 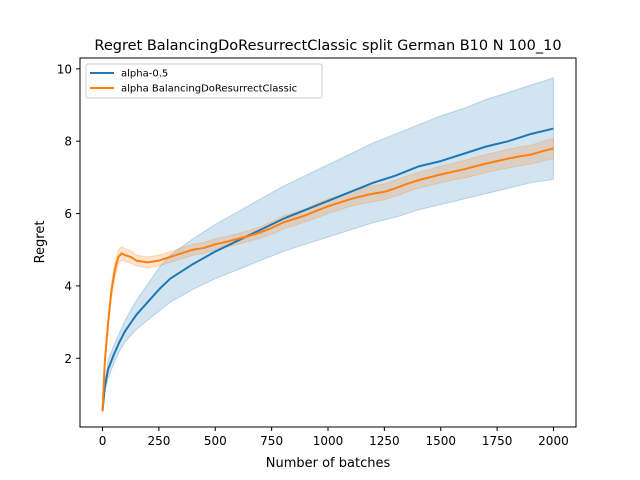 What do you see at coordinates (384, 441) in the screenshot?
I see `x-tick-label: 1250` at bounding box center [384, 441].